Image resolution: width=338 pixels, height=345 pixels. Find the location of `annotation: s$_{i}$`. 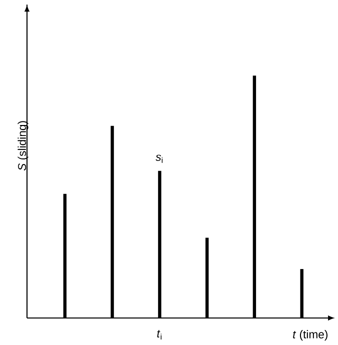

annotation: s$_{i}$ is located at coordinates (159, 158).